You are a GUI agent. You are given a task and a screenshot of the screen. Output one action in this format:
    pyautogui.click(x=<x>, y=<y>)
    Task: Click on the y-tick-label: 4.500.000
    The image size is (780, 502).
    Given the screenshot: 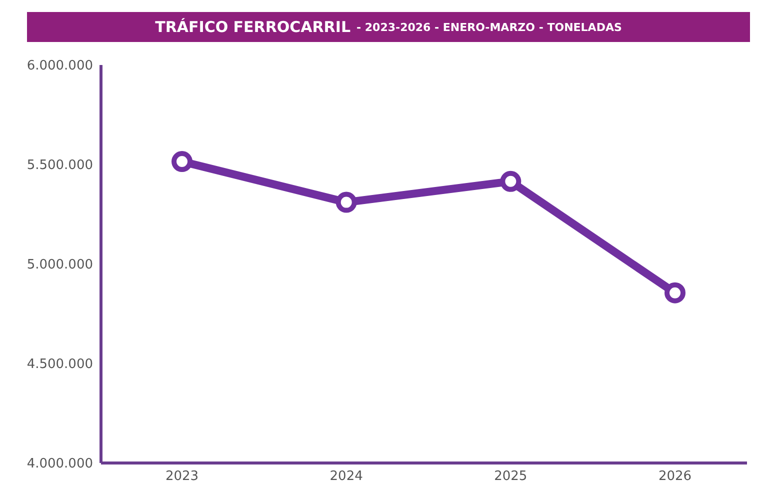 What is the action you would take?
    pyautogui.click(x=59, y=364)
    